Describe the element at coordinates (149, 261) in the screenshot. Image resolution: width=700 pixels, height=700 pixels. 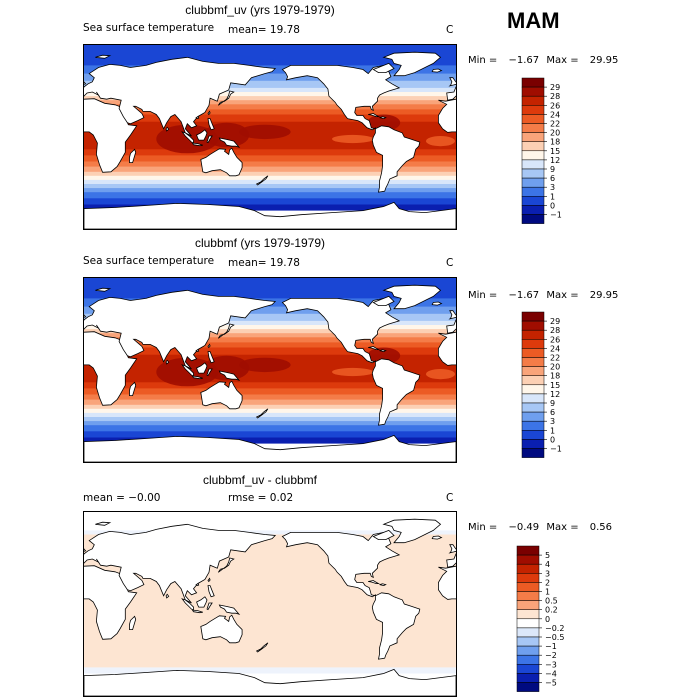
I see `panel-2-variable-label: Sea surface temperature` at that location.